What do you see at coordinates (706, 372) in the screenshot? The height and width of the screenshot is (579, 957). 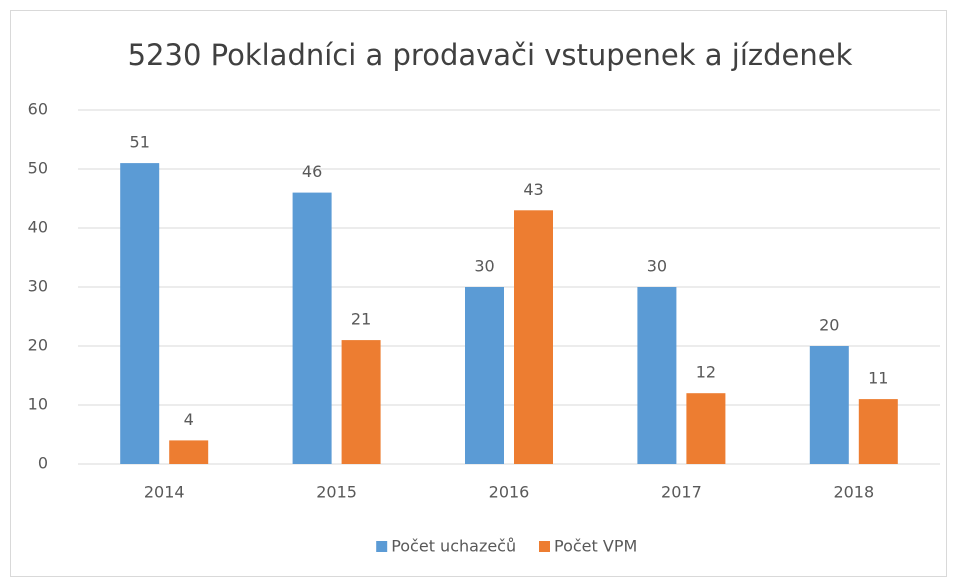 I see `data-label: 12` at bounding box center [706, 372].